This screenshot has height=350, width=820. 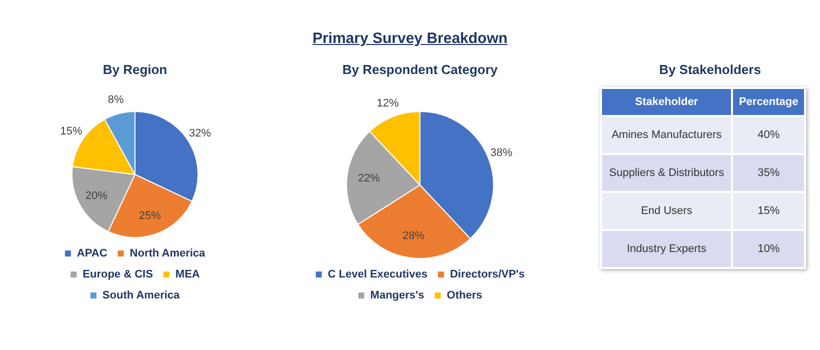 What do you see at coordinates (667, 102) in the screenshot?
I see `text: Stakeholder` at bounding box center [667, 102].